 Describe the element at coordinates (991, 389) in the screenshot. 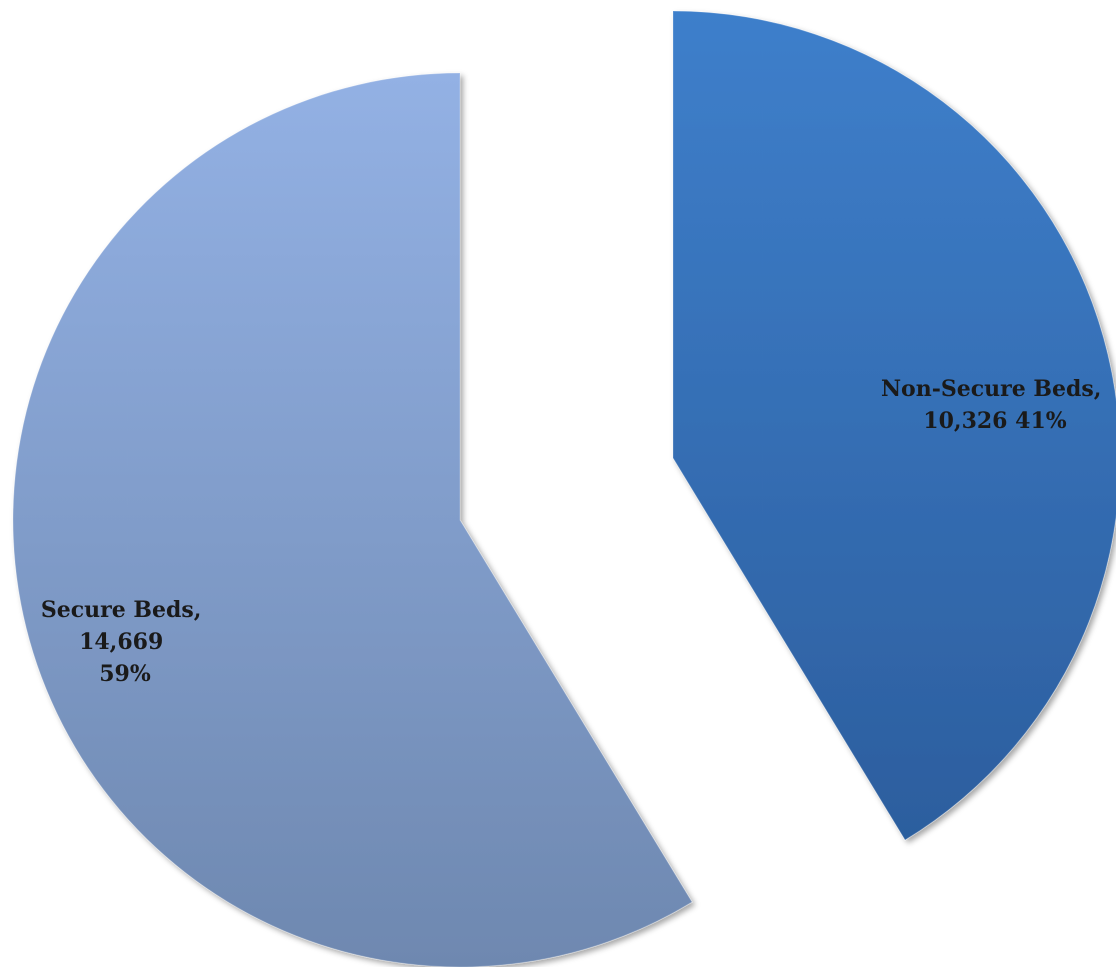

I see `slice-label-non-secure-line-1: Non-Secure Beds,` at that location.